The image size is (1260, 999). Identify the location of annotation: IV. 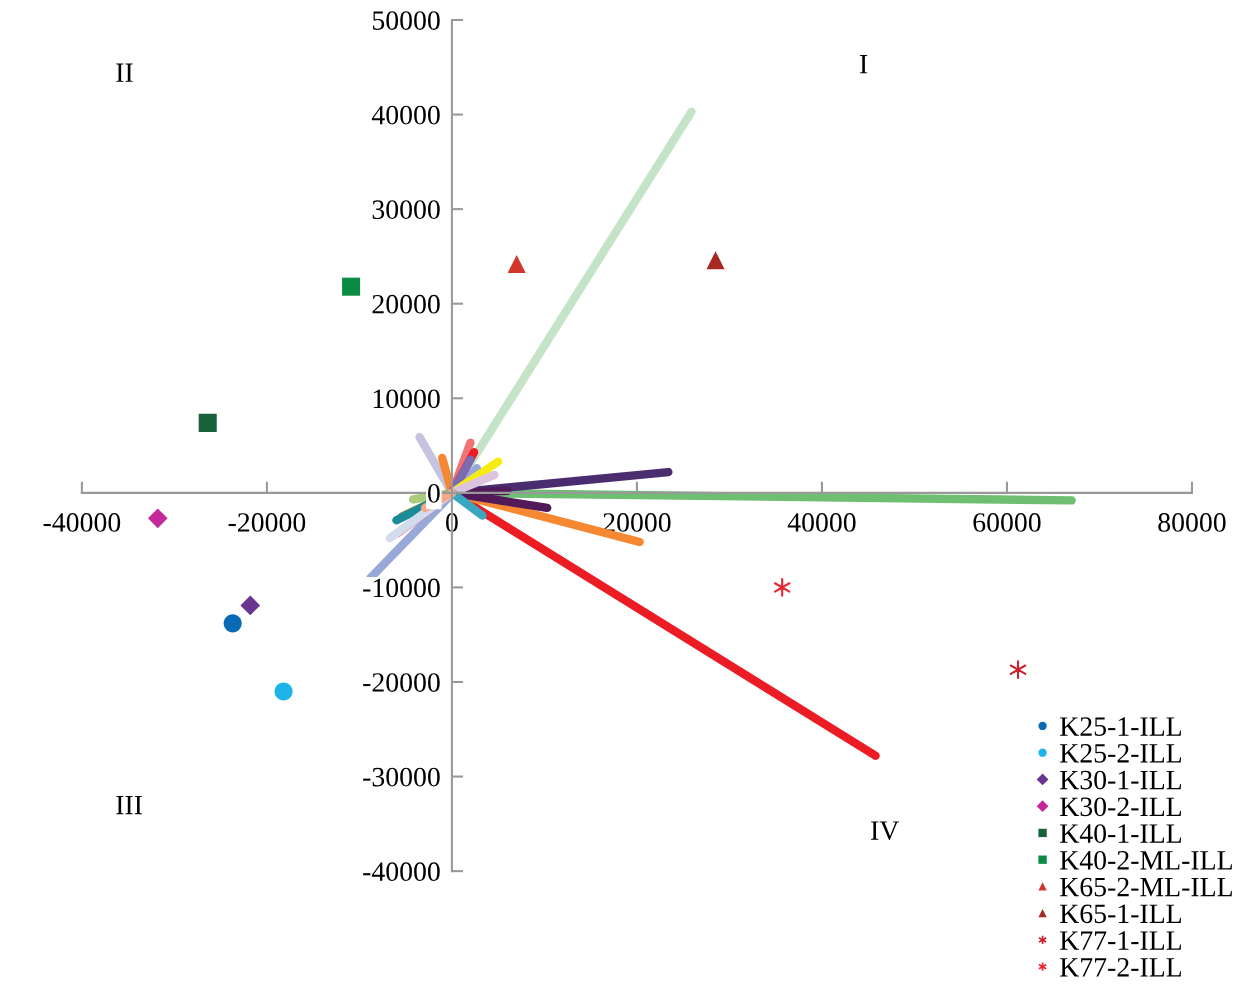
(885, 831).